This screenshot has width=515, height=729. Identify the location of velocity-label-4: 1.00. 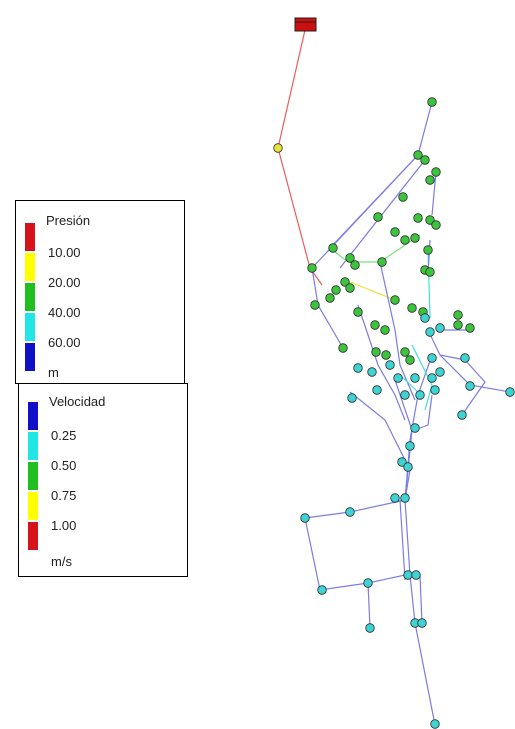
(64, 525).